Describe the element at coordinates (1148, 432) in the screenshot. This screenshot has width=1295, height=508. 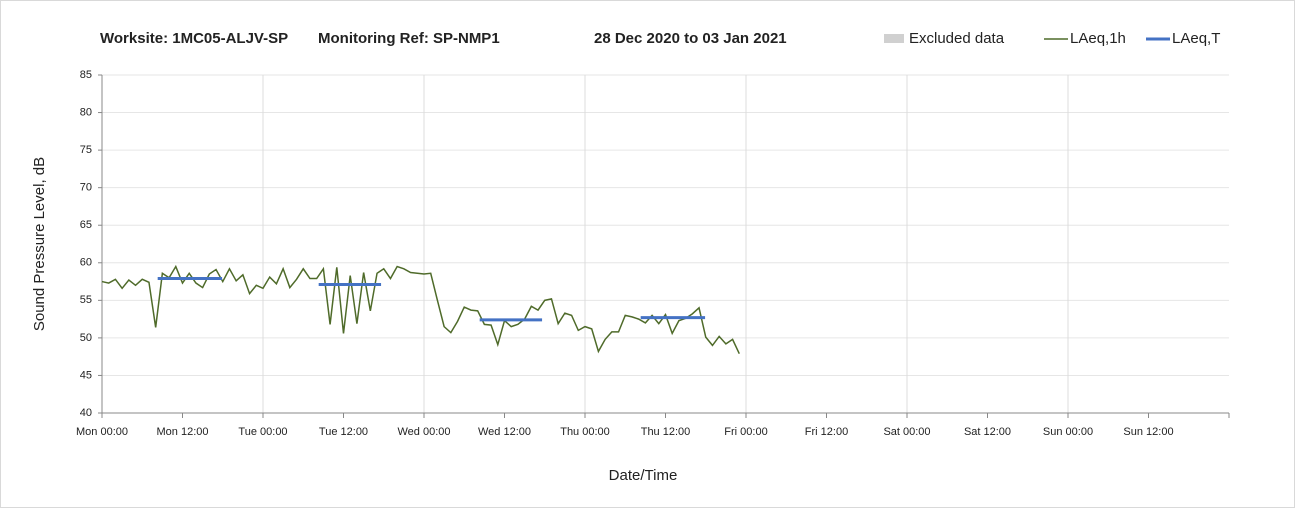
I see `x-tick-label: Sun 12:00` at that location.